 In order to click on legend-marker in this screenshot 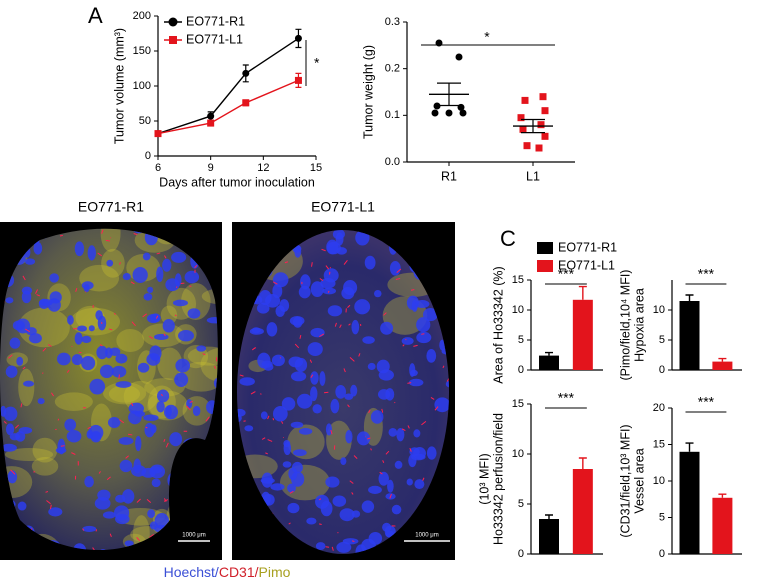, I will do `click(173, 22)`.